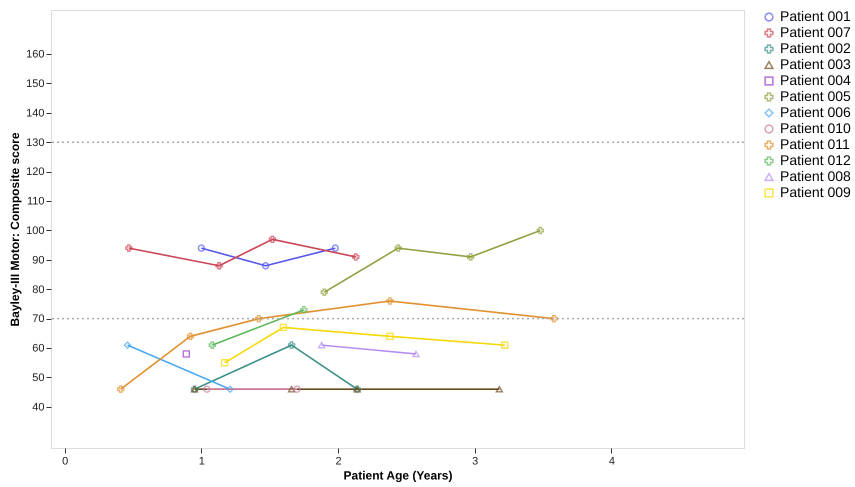  I want to click on y-tick-label: 60, so click(38, 348).